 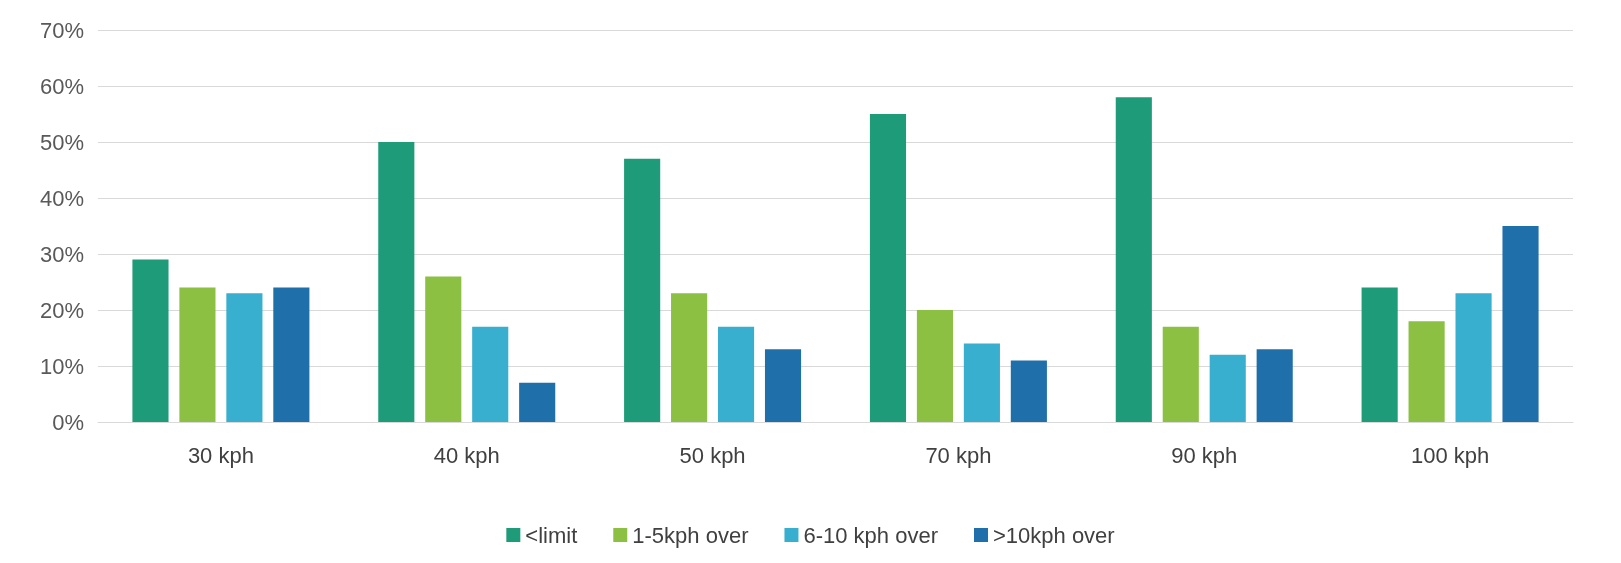 I want to click on x-tick-label: 100 kph, so click(x=1450, y=455).